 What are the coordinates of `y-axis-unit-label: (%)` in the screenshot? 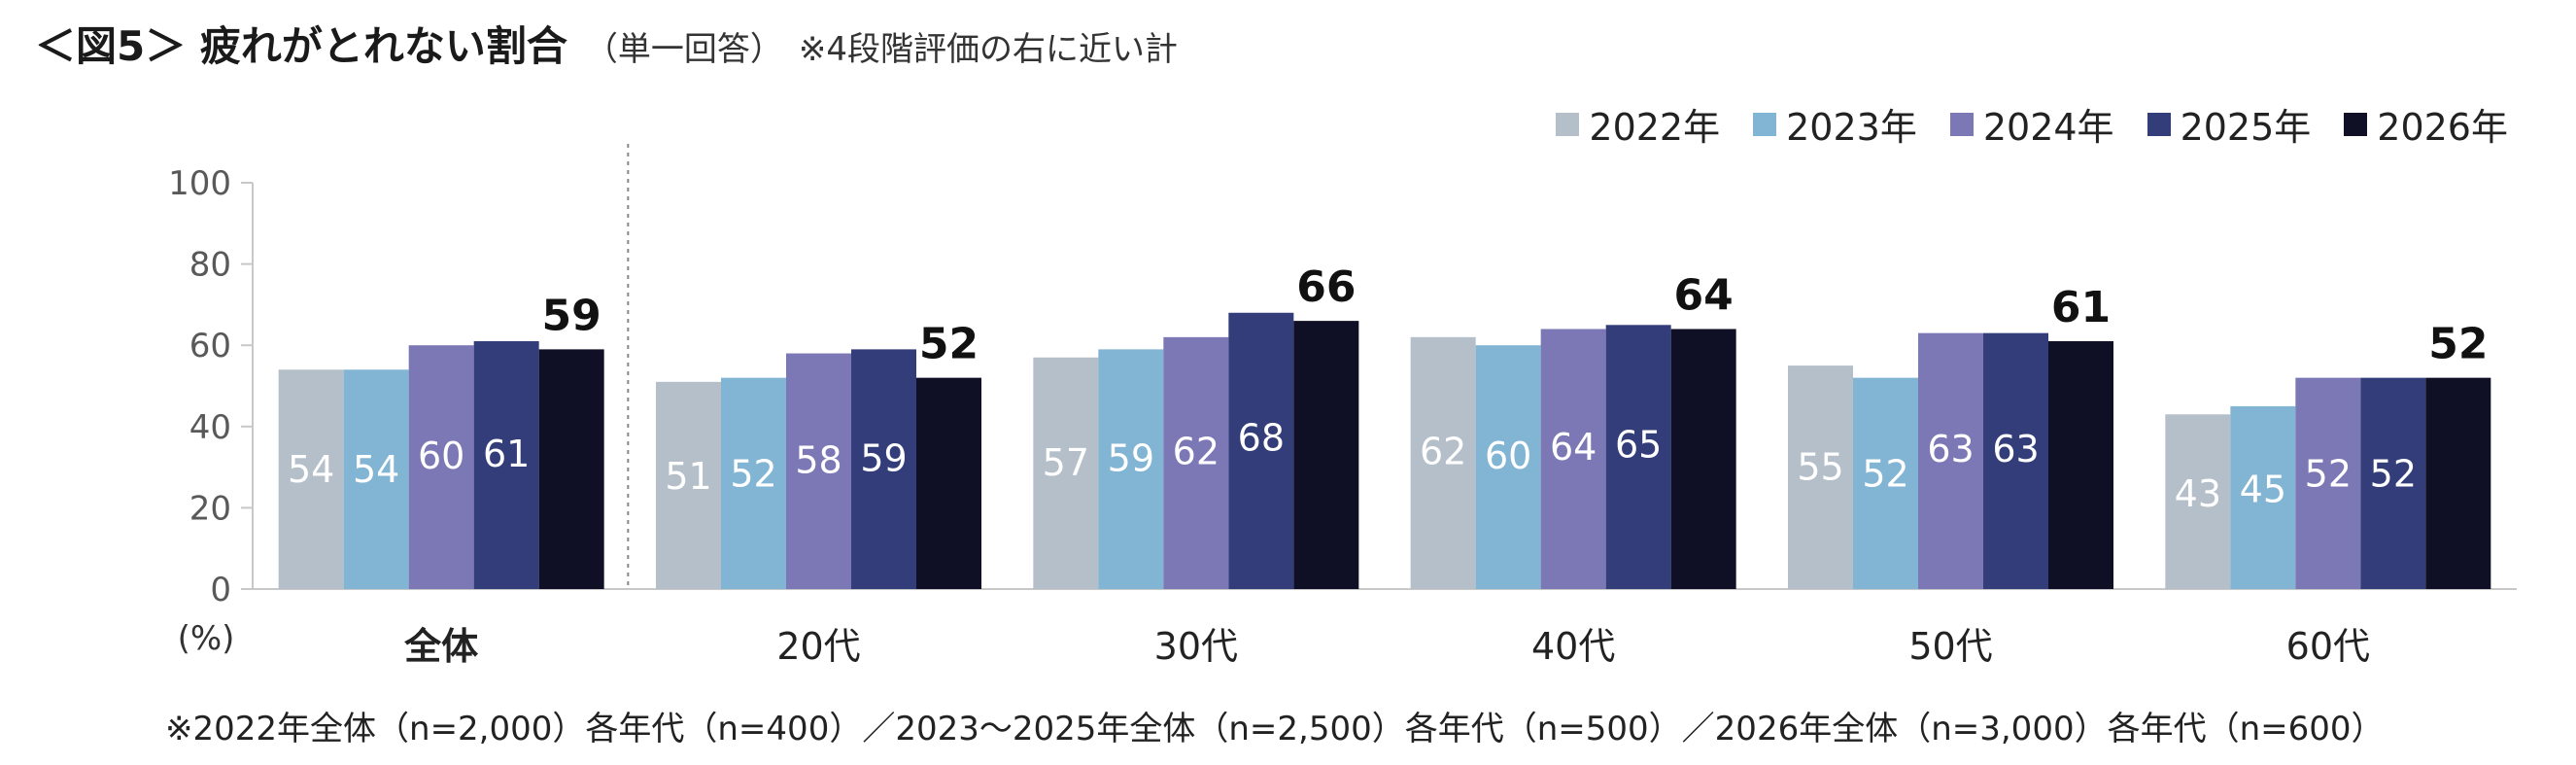 It's located at (207, 638).